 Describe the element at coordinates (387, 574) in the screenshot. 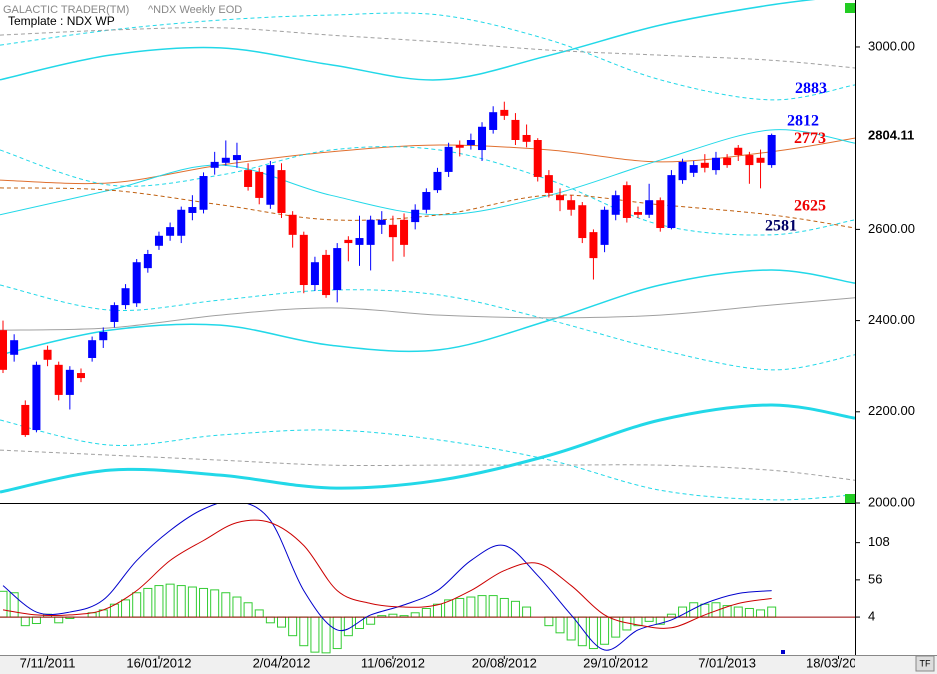

I see `oscillator-line` at that location.